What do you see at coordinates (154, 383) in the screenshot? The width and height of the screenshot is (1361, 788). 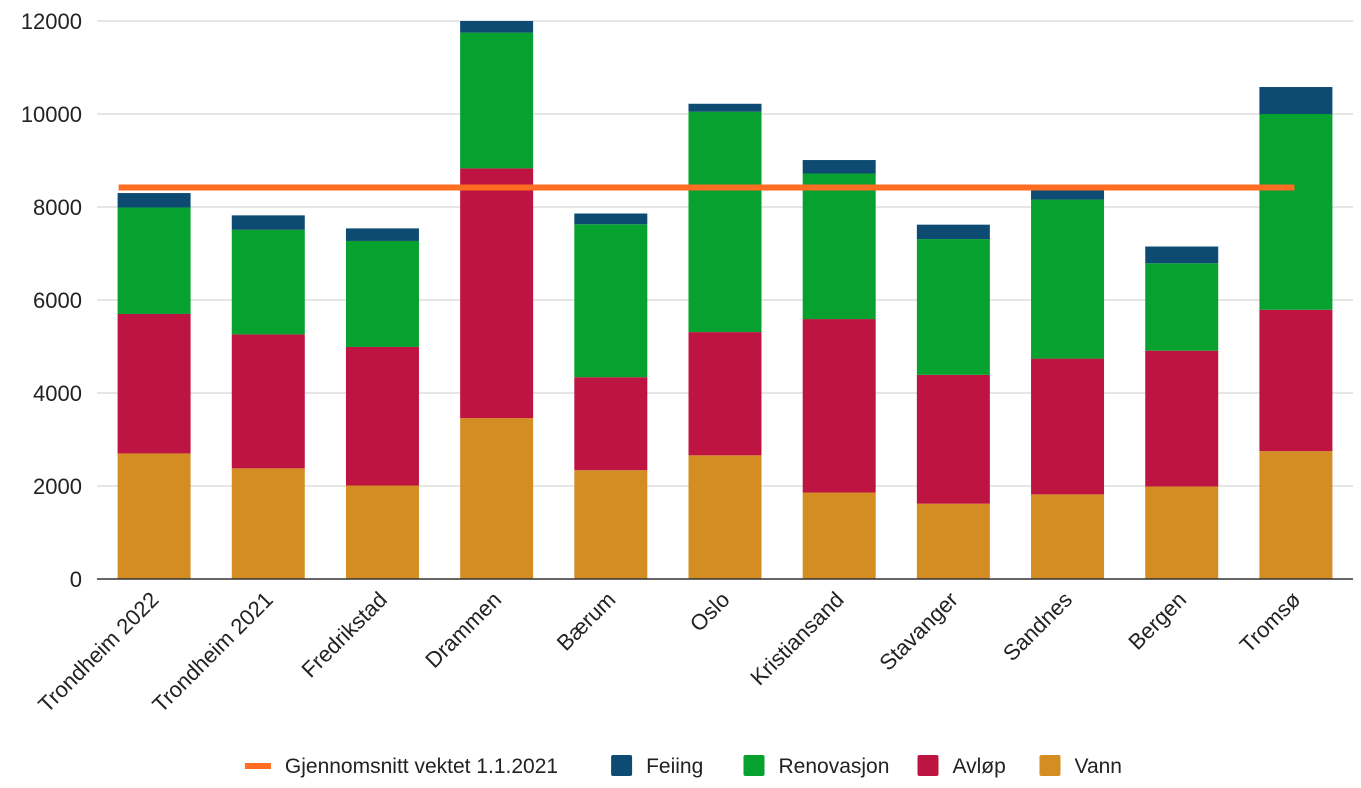 I see `bar-avlop-trondheim-2022` at bounding box center [154, 383].